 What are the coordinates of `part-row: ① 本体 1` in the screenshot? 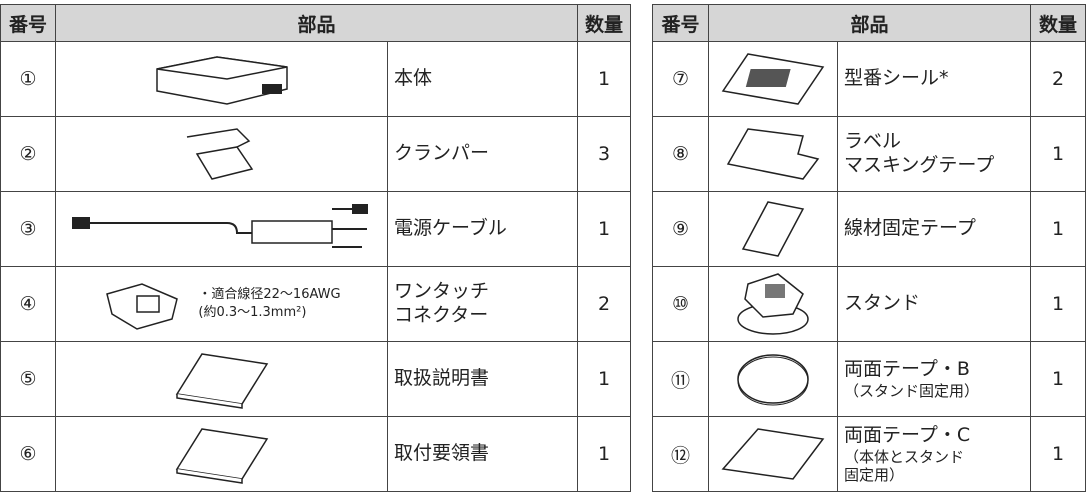 It's located at (315, 79).